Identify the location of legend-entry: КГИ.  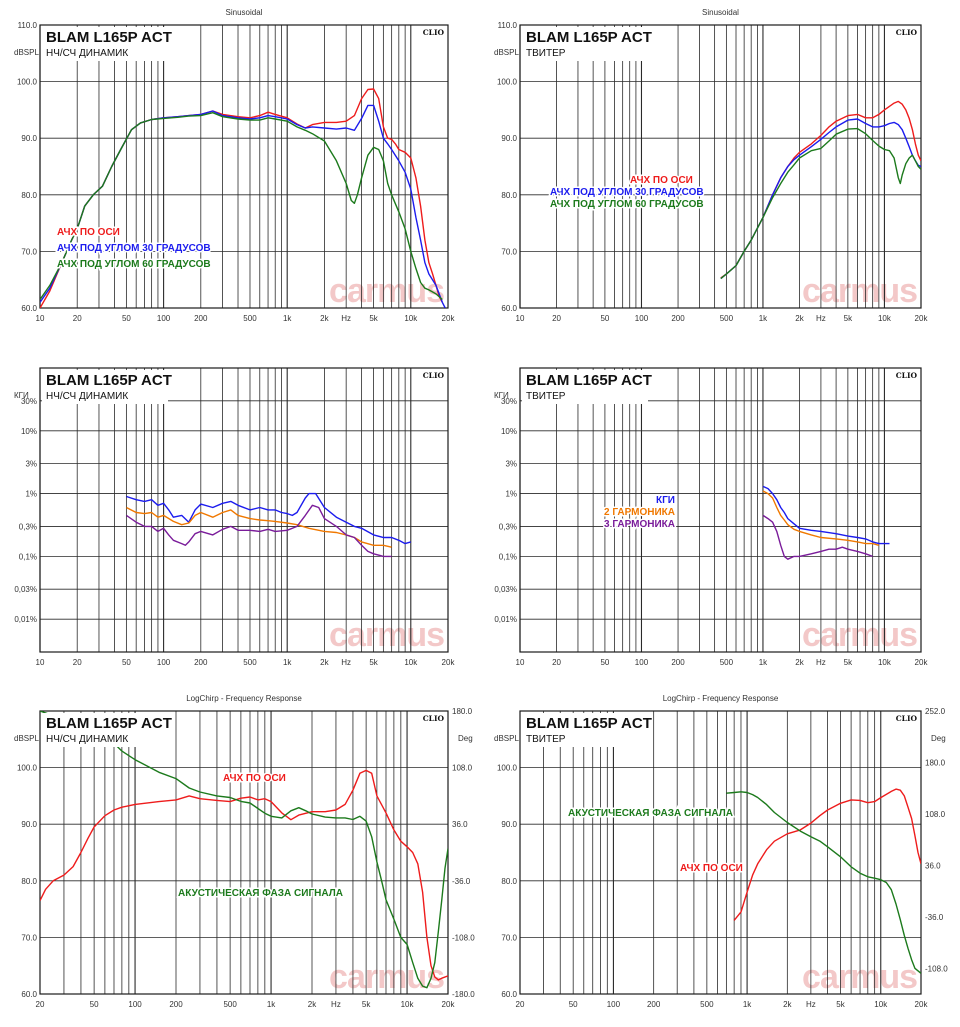
(666, 501).